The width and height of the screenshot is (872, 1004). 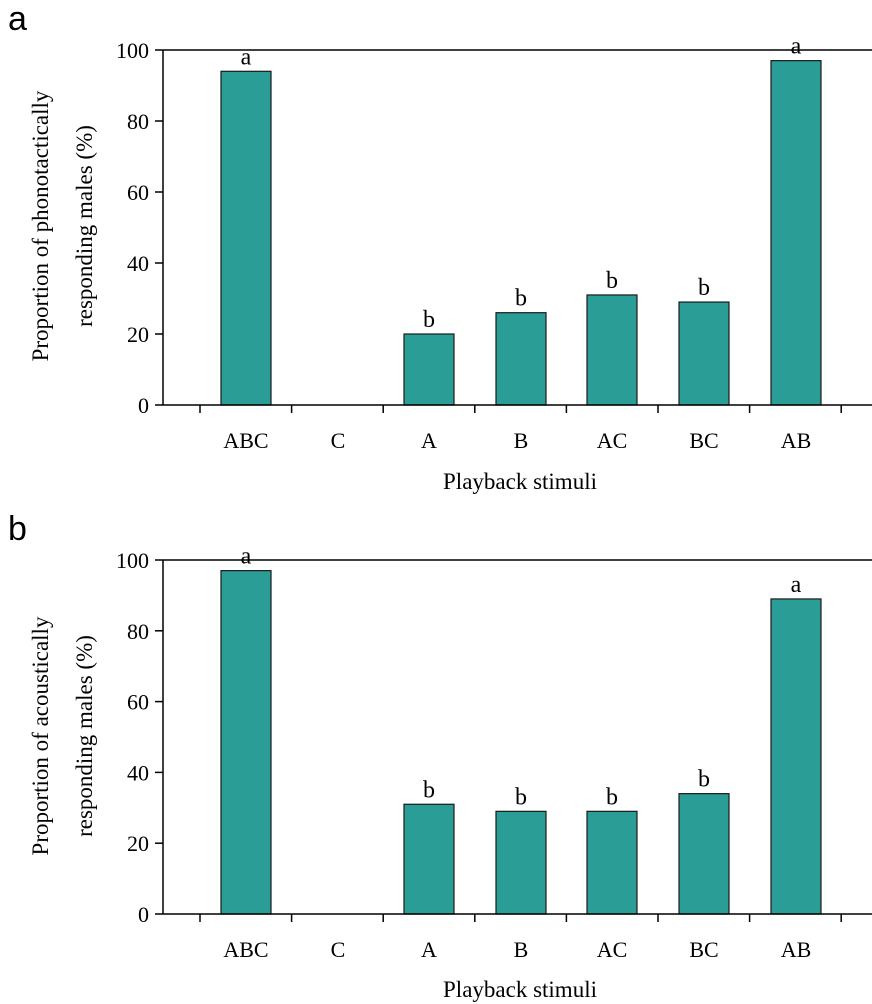 What do you see at coordinates (17, 529) in the screenshot?
I see `panel-letter: b` at bounding box center [17, 529].